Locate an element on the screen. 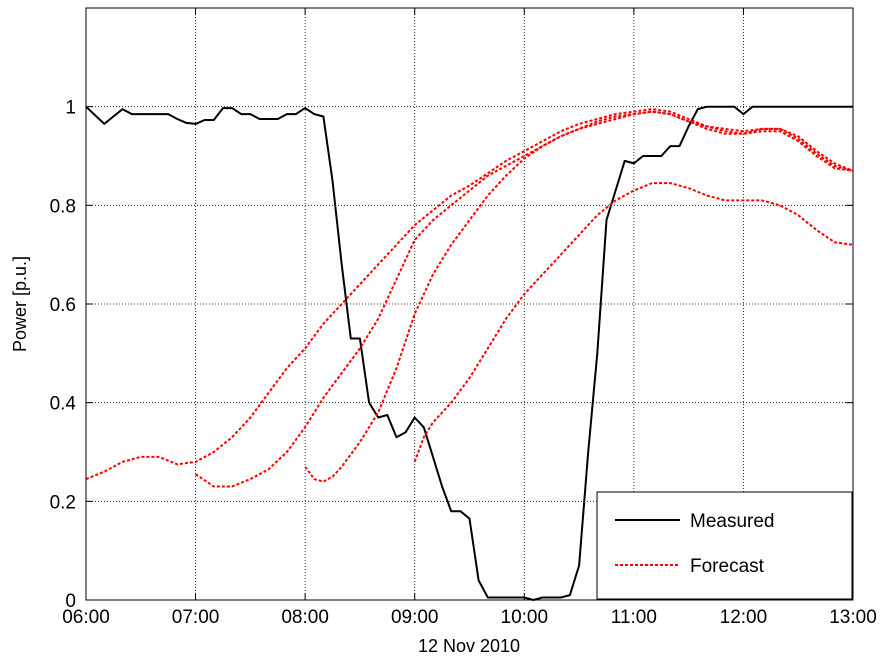  y-tick-label: 0.2 is located at coordinates (63, 502).